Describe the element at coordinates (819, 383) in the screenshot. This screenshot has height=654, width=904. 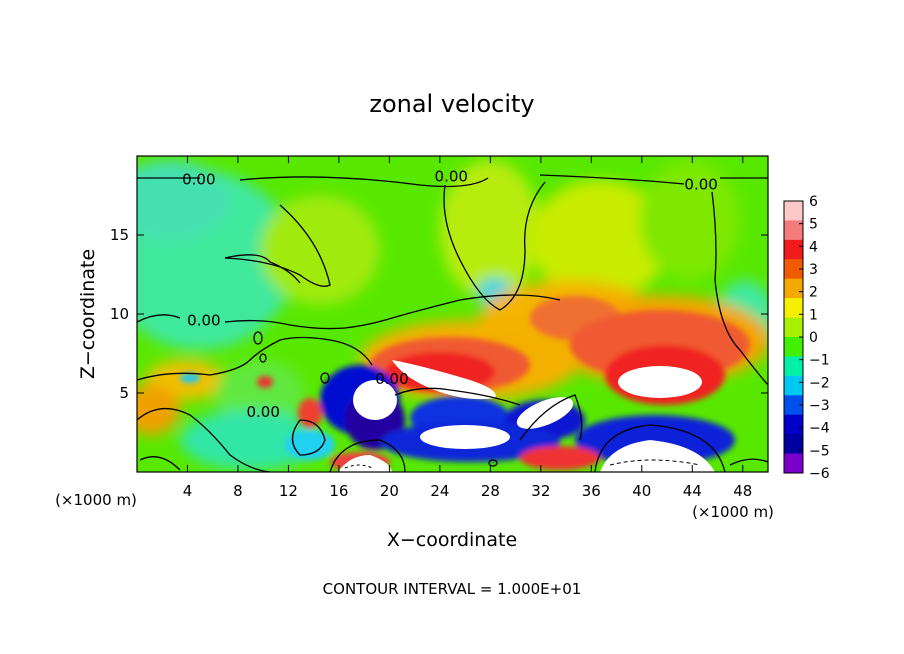
I see `colorbar-tick-label: −2` at that location.